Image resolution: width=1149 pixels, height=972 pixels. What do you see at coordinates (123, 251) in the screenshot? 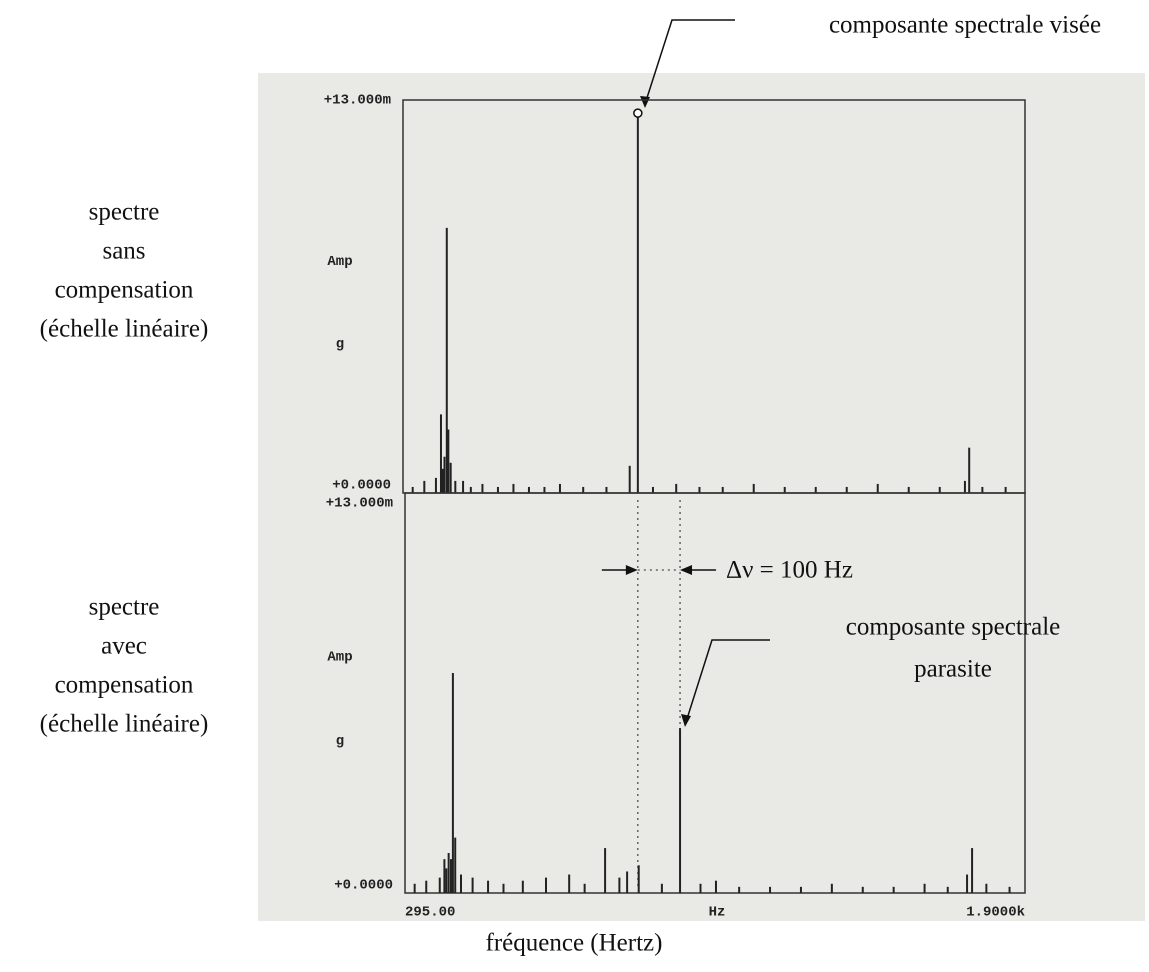
I see `side-label: sans` at bounding box center [123, 251].